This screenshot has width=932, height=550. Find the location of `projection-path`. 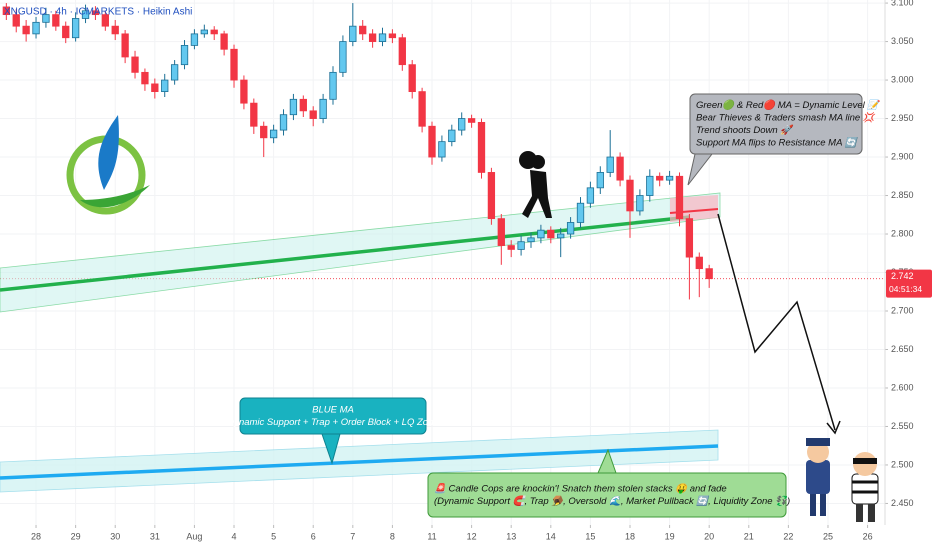

projection-path is located at coordinates (776, 322).